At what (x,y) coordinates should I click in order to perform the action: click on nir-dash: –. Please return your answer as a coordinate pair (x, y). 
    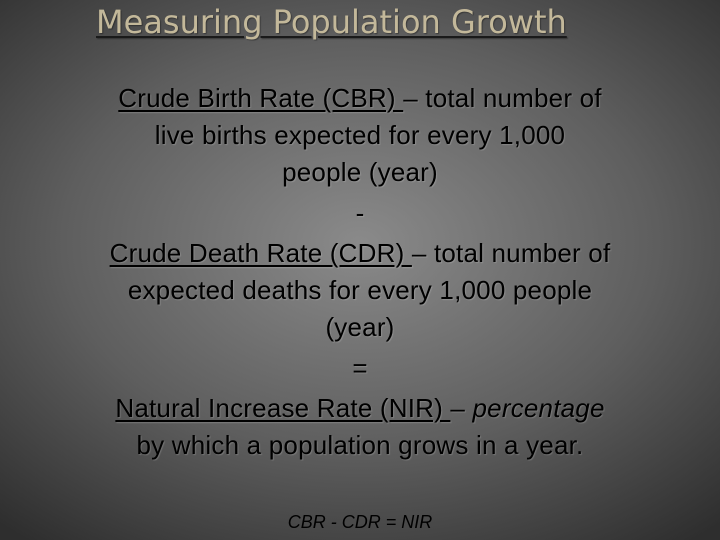
    Looking at the image, I should click on (461, 408).